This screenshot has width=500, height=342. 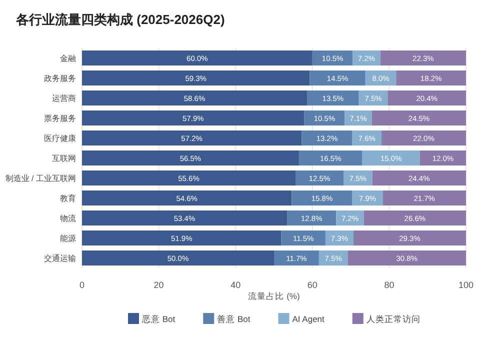 What do you see at coordinates (235, 285) in the screenshot?
I see `x-tick-label: 40` at bounding box center [235, 285].